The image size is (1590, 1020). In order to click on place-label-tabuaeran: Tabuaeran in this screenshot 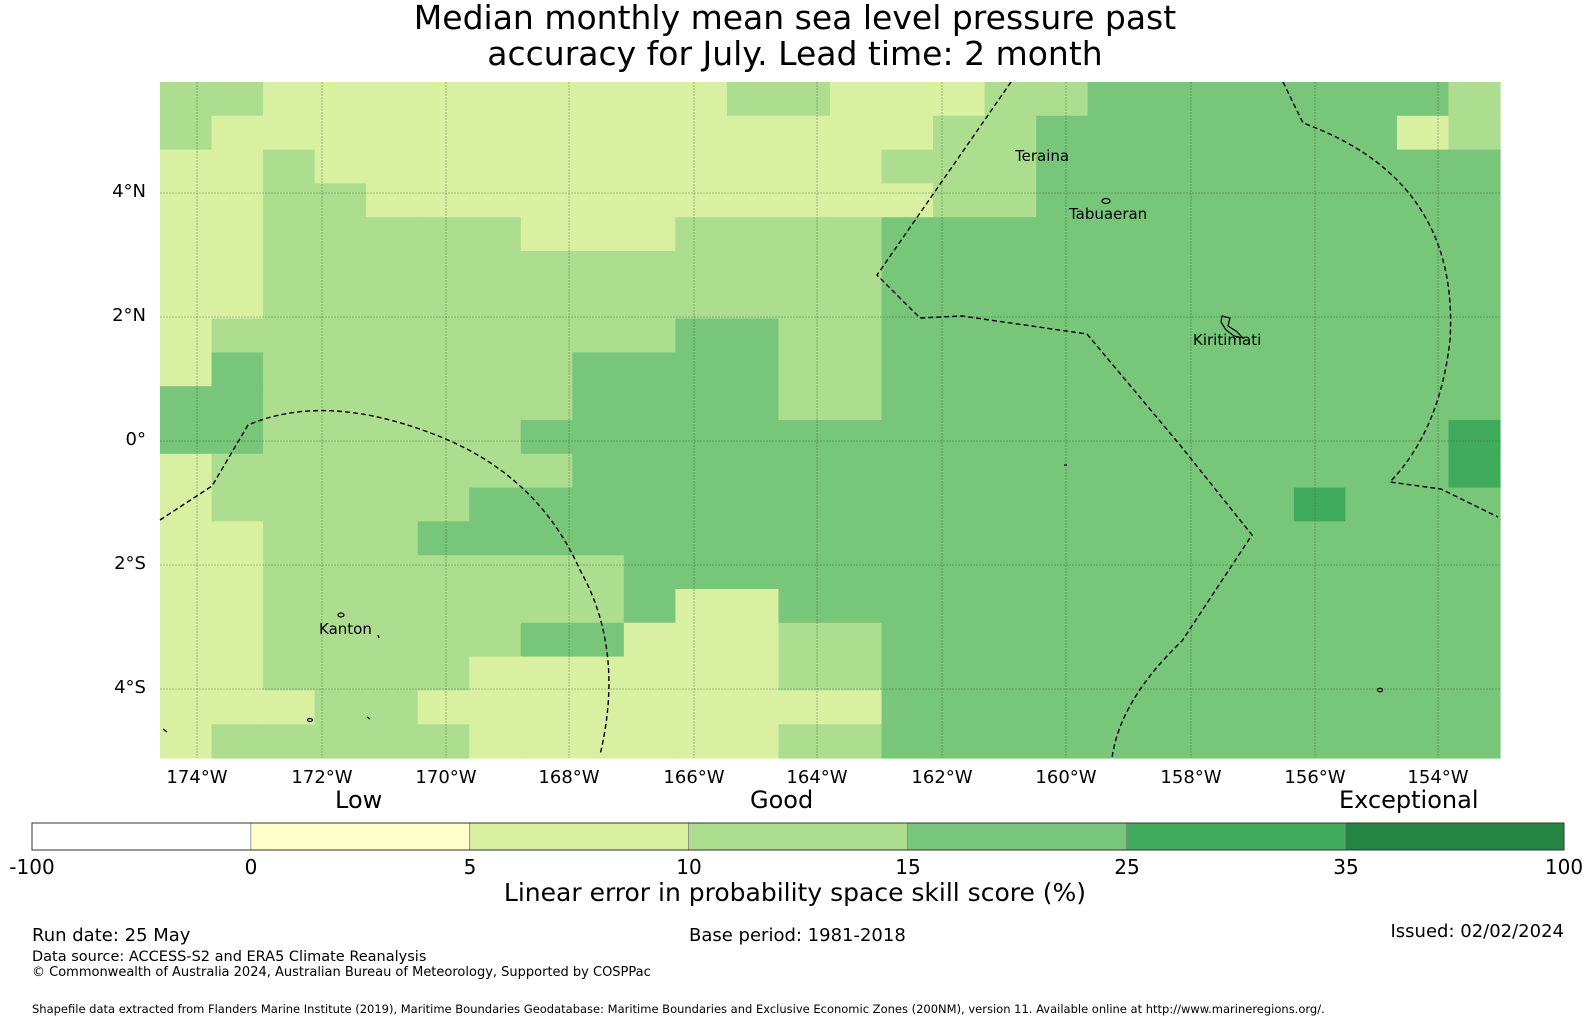, I will do `click(1107, 214)`.